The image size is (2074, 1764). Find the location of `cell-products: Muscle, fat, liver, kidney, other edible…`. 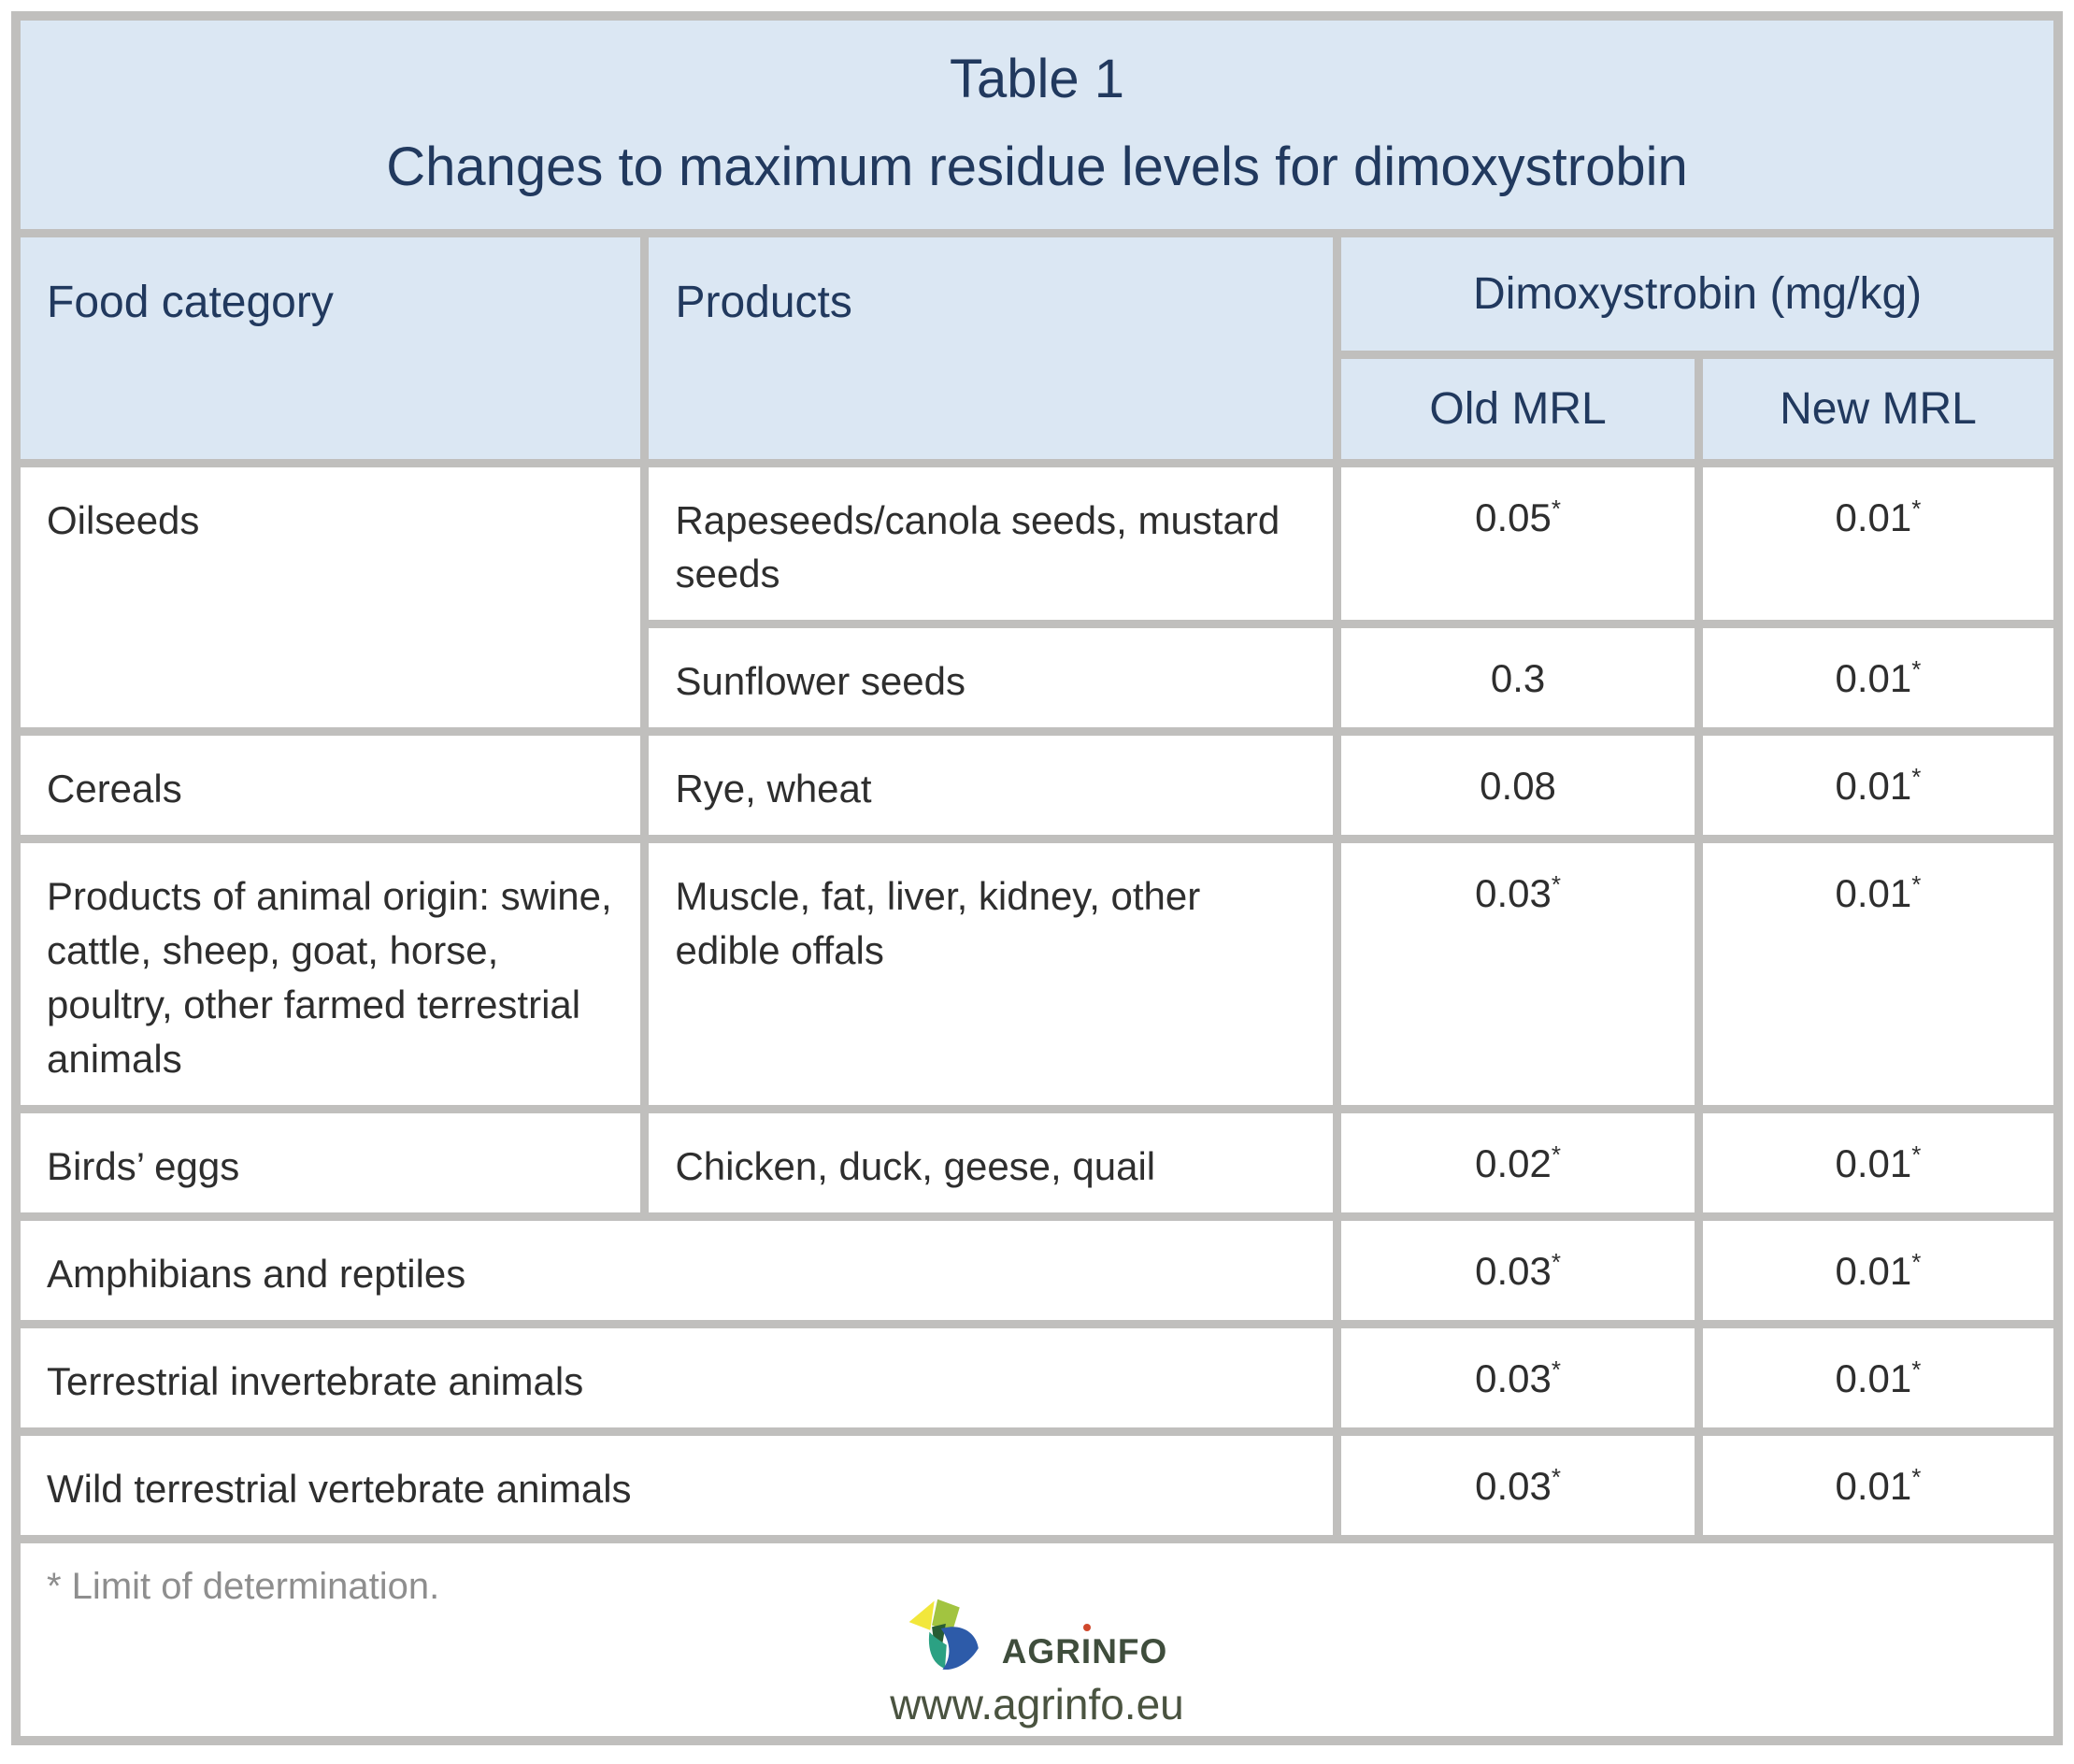

cell-products: Muscle, fat, liver, kidney, other edible… is located at coordinates (991, 974).